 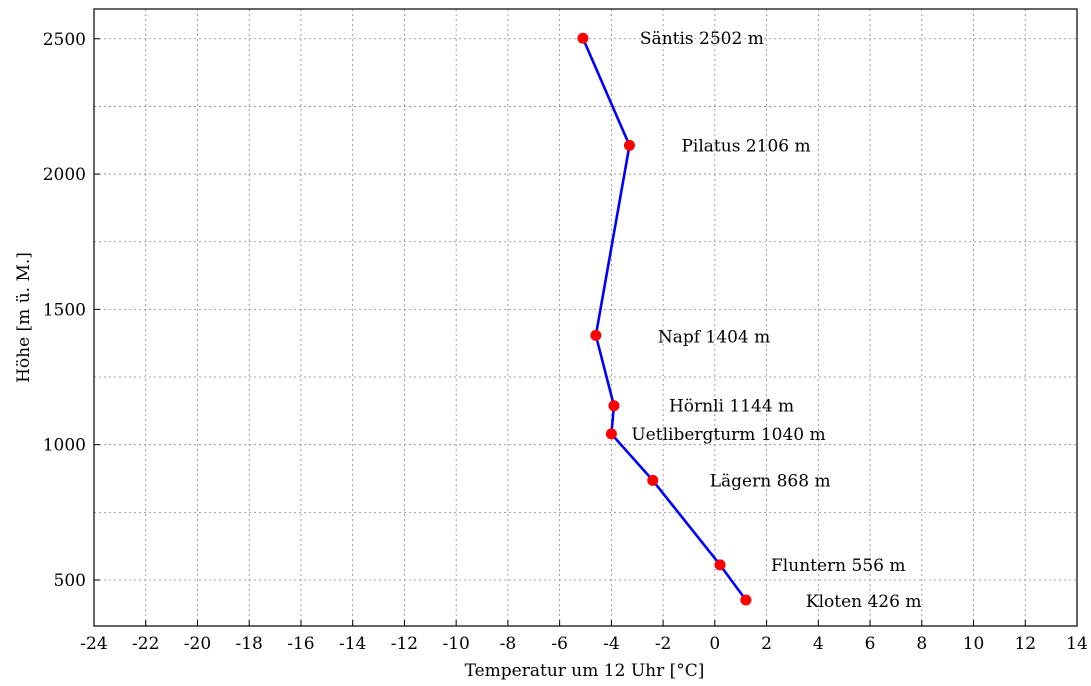 What do you see at coordinates (745, 146) in the screenshot?
I see `point-label: Pilatus 2106 m` at bounding box center [745, 146].